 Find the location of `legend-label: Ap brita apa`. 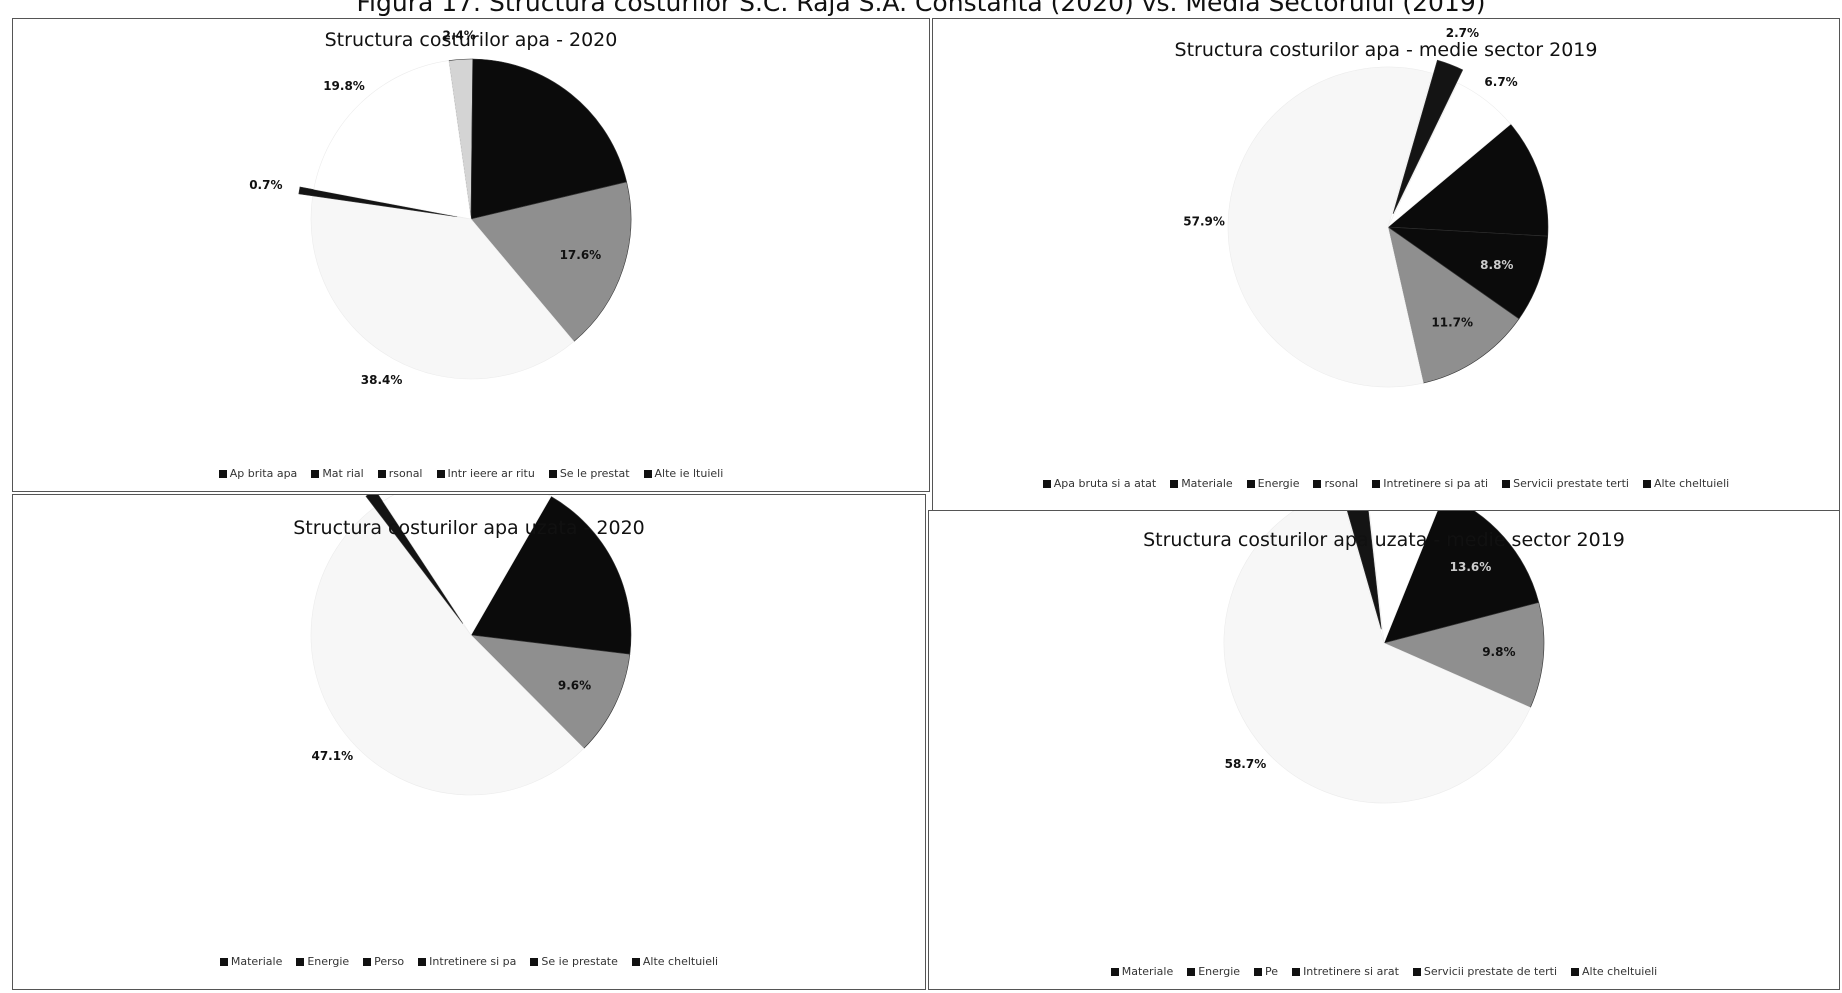

legend-label: Ap brita apa is located at coordinates (263, 473).